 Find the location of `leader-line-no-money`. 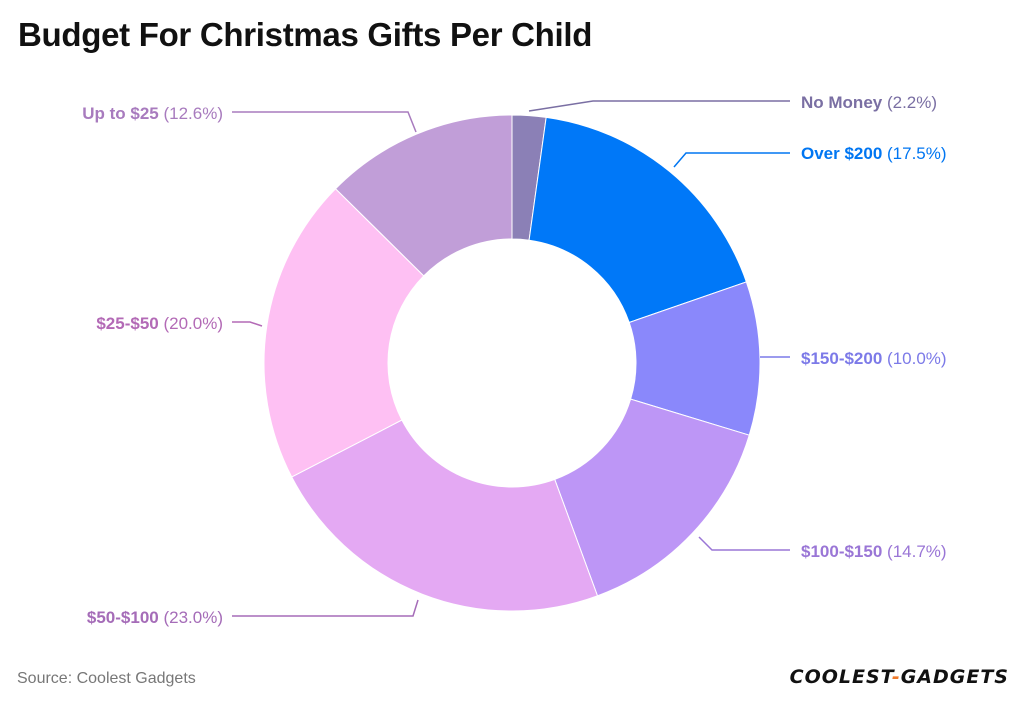

leader-line-no-money is located at coordinates (659, 106).